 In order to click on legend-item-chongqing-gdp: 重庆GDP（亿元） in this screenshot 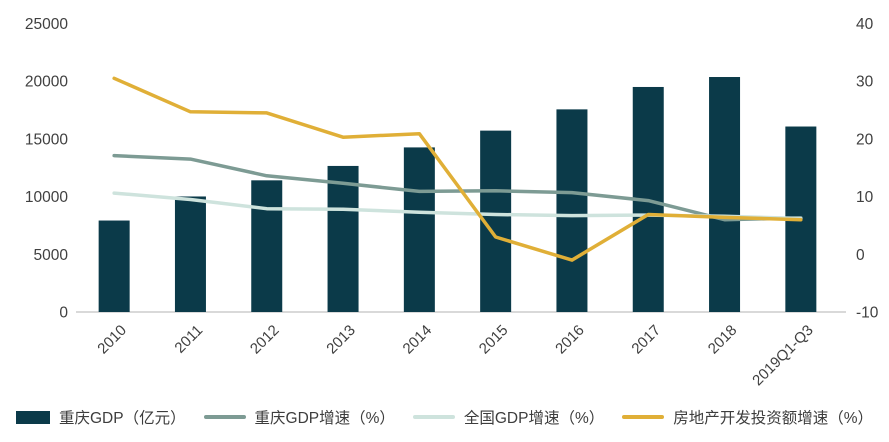, I will do `click(101, 417)`.